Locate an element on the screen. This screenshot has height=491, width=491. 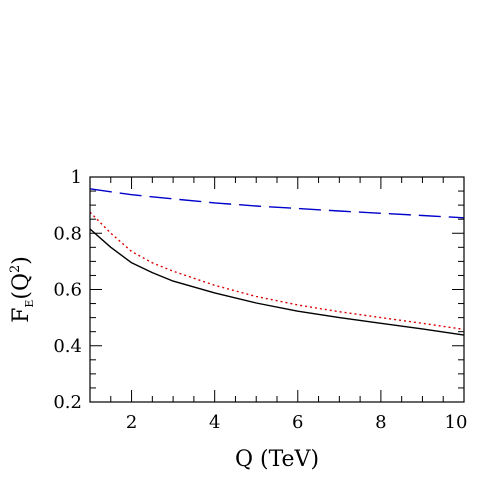
y-tick-label: 1 is located at coordinates (76, 177).